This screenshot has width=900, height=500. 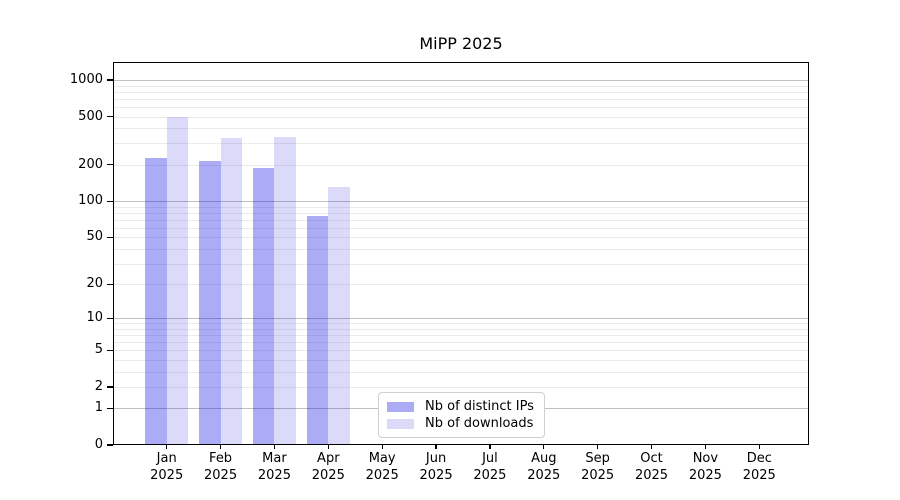 I want to click on x-tick-label-feb: Feb 2025, so click(x=221, y=467).